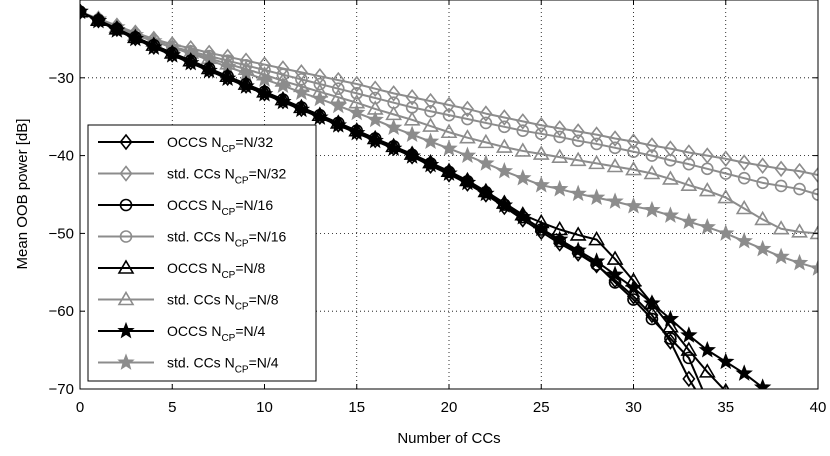 The width and height of the screenshot is (830, 456). What do you see at coordinates (220, 207) in the screenshot?
I see `legend-label: OCCS NCP=N/16` at bounding box center [220, 207].